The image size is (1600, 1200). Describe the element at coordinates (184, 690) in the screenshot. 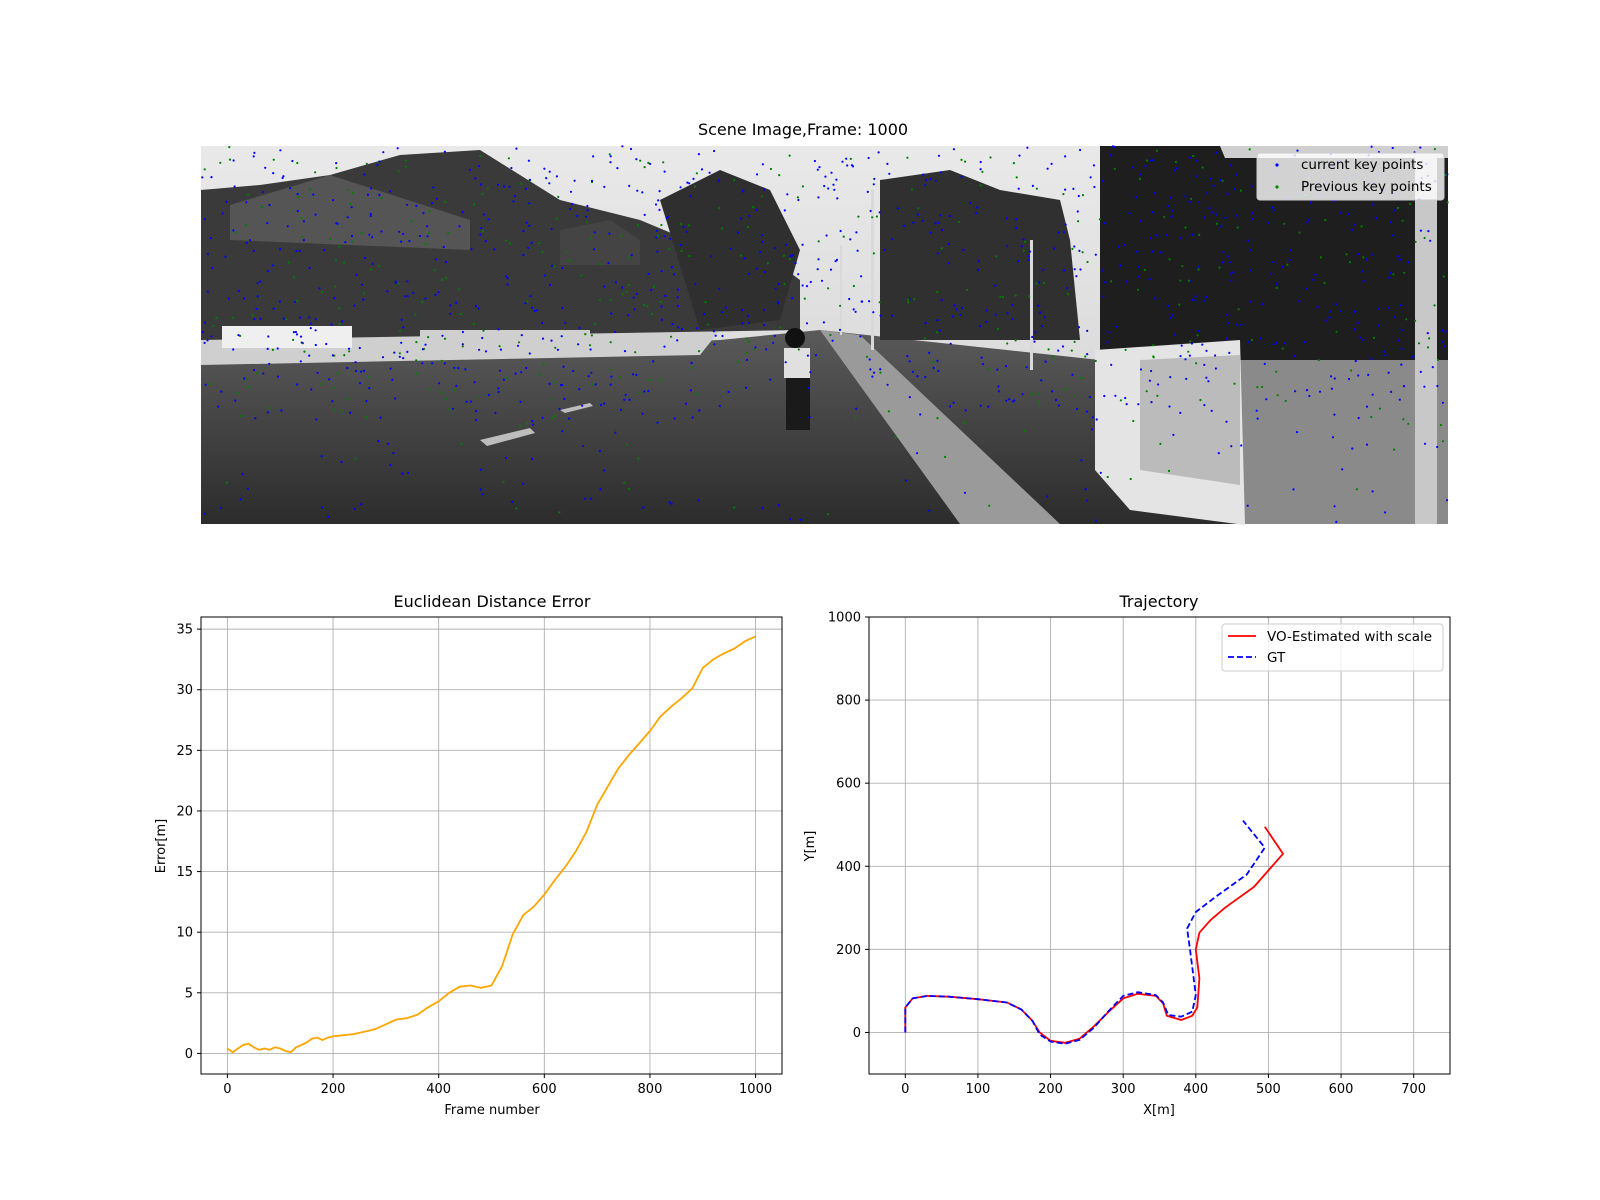

I see `error-chart-ytick-label: 30` at that location.